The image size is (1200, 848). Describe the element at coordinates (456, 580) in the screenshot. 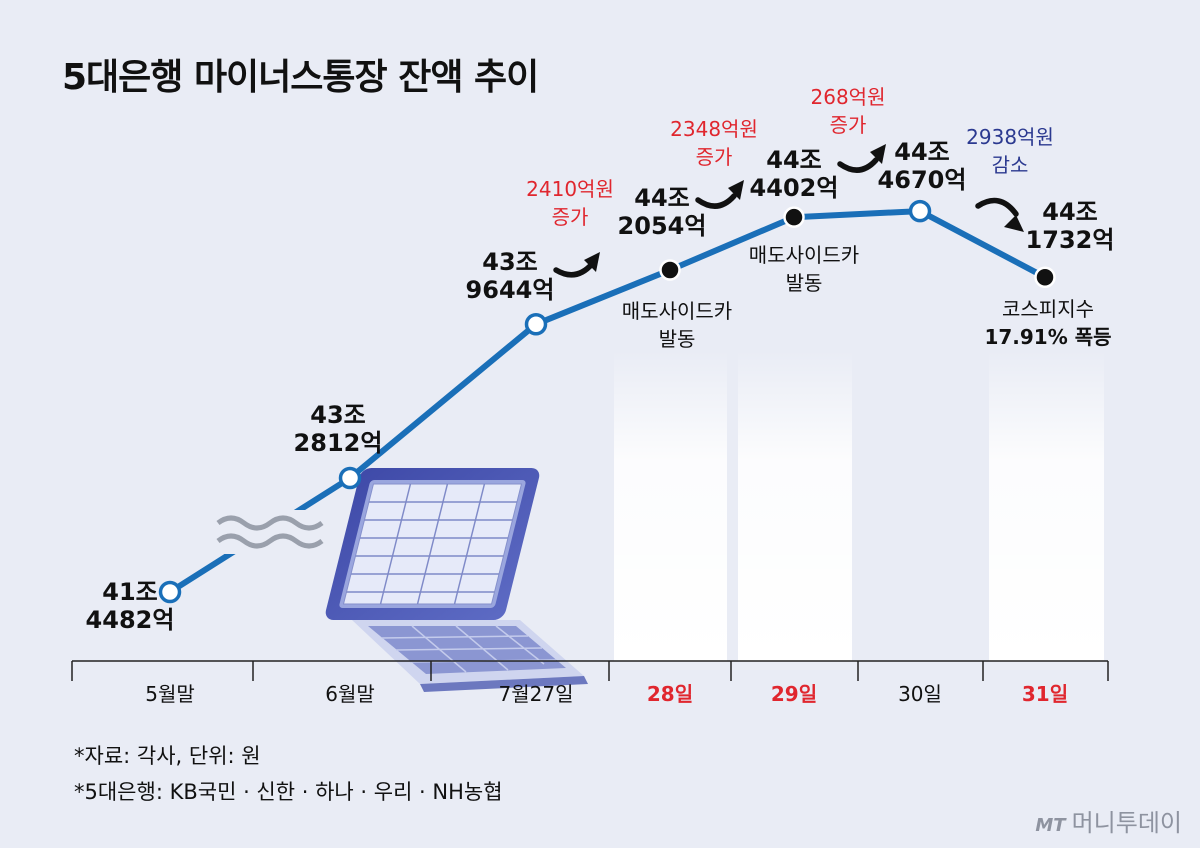

I see `laptop-illustration` at that location.